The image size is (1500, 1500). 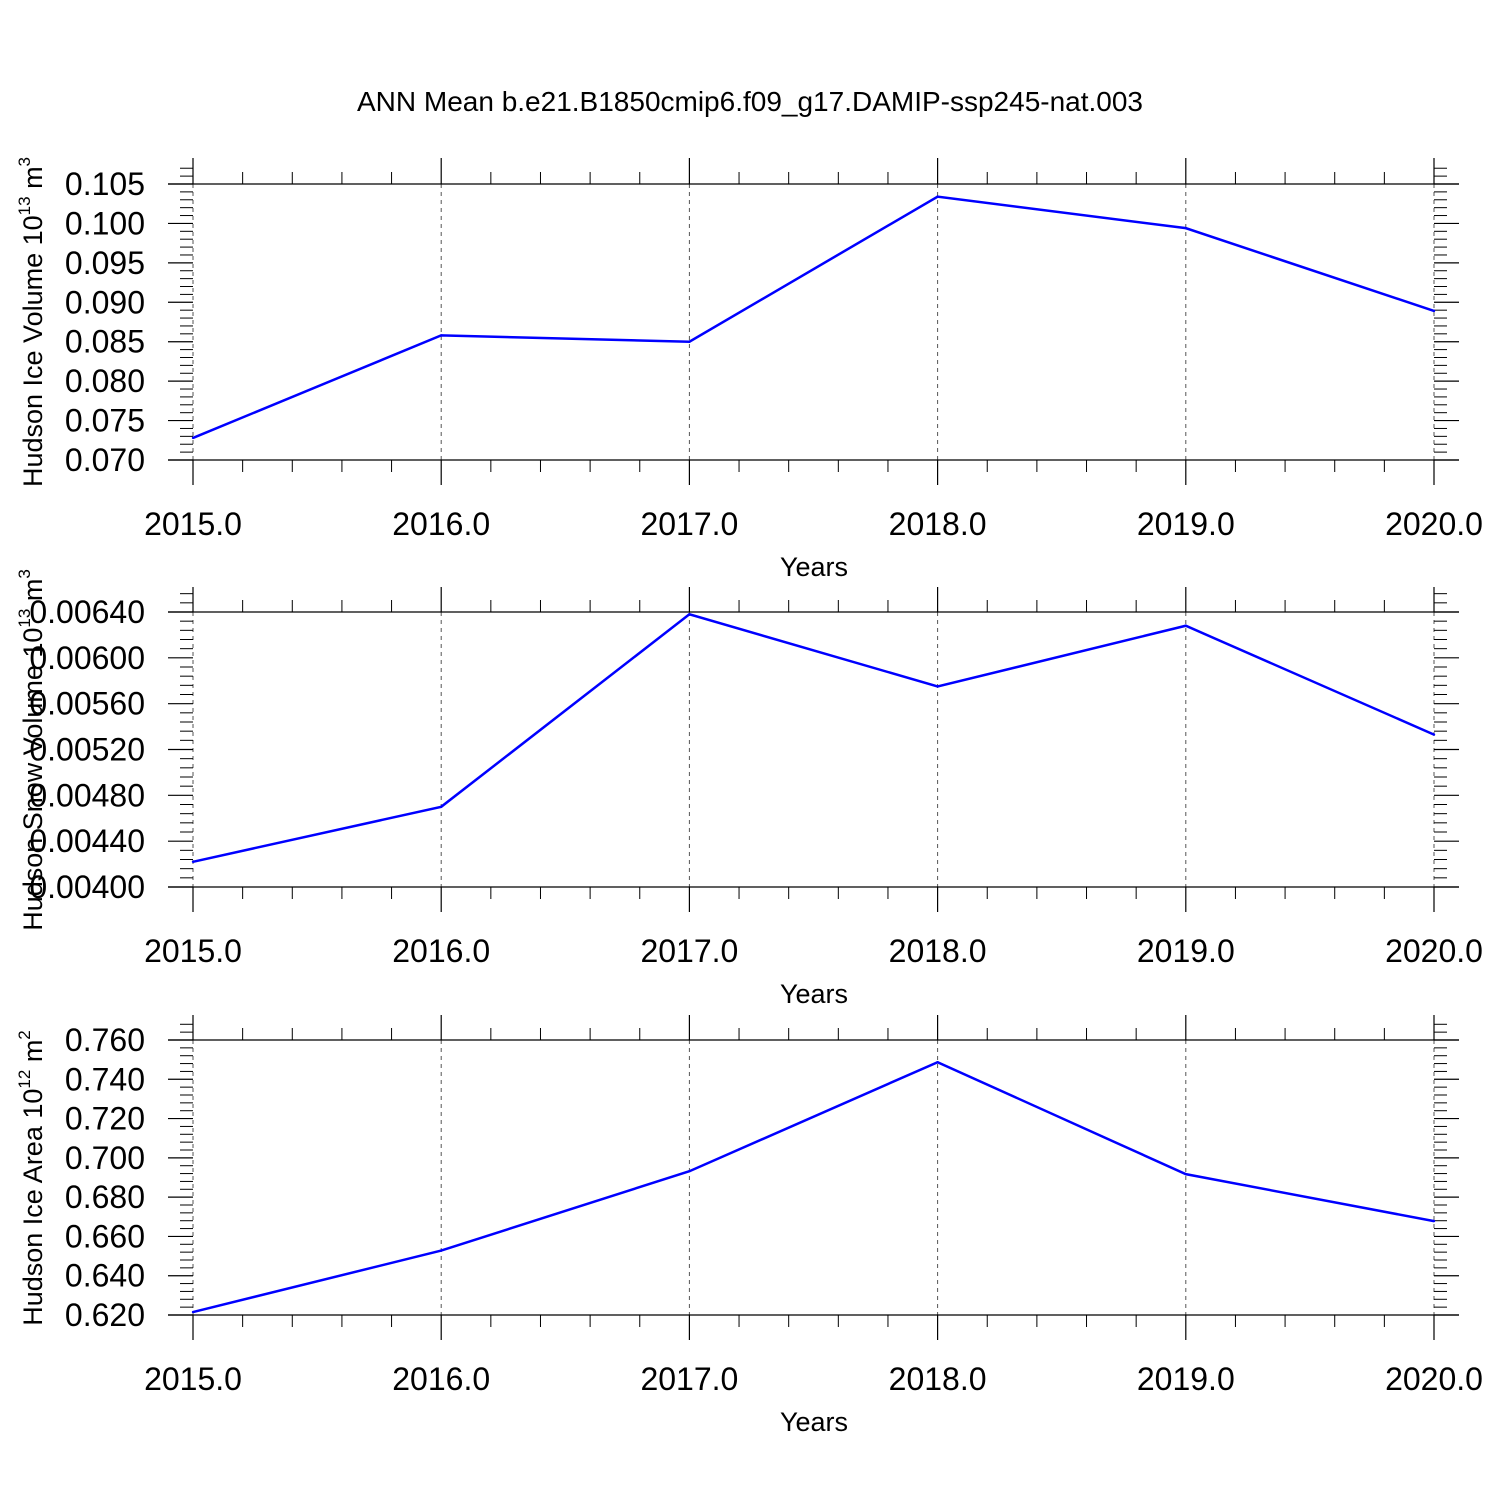 I want to click on y-tick-label: 0.090, so click(x=105, y=302).